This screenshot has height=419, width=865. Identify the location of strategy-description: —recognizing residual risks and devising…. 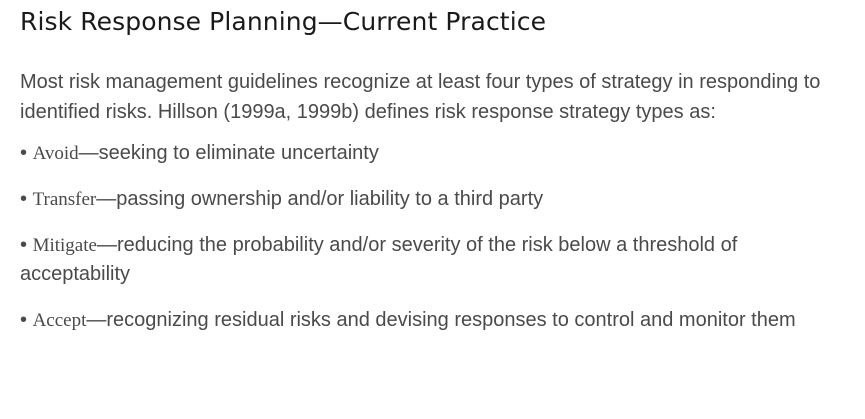
(441, 320).